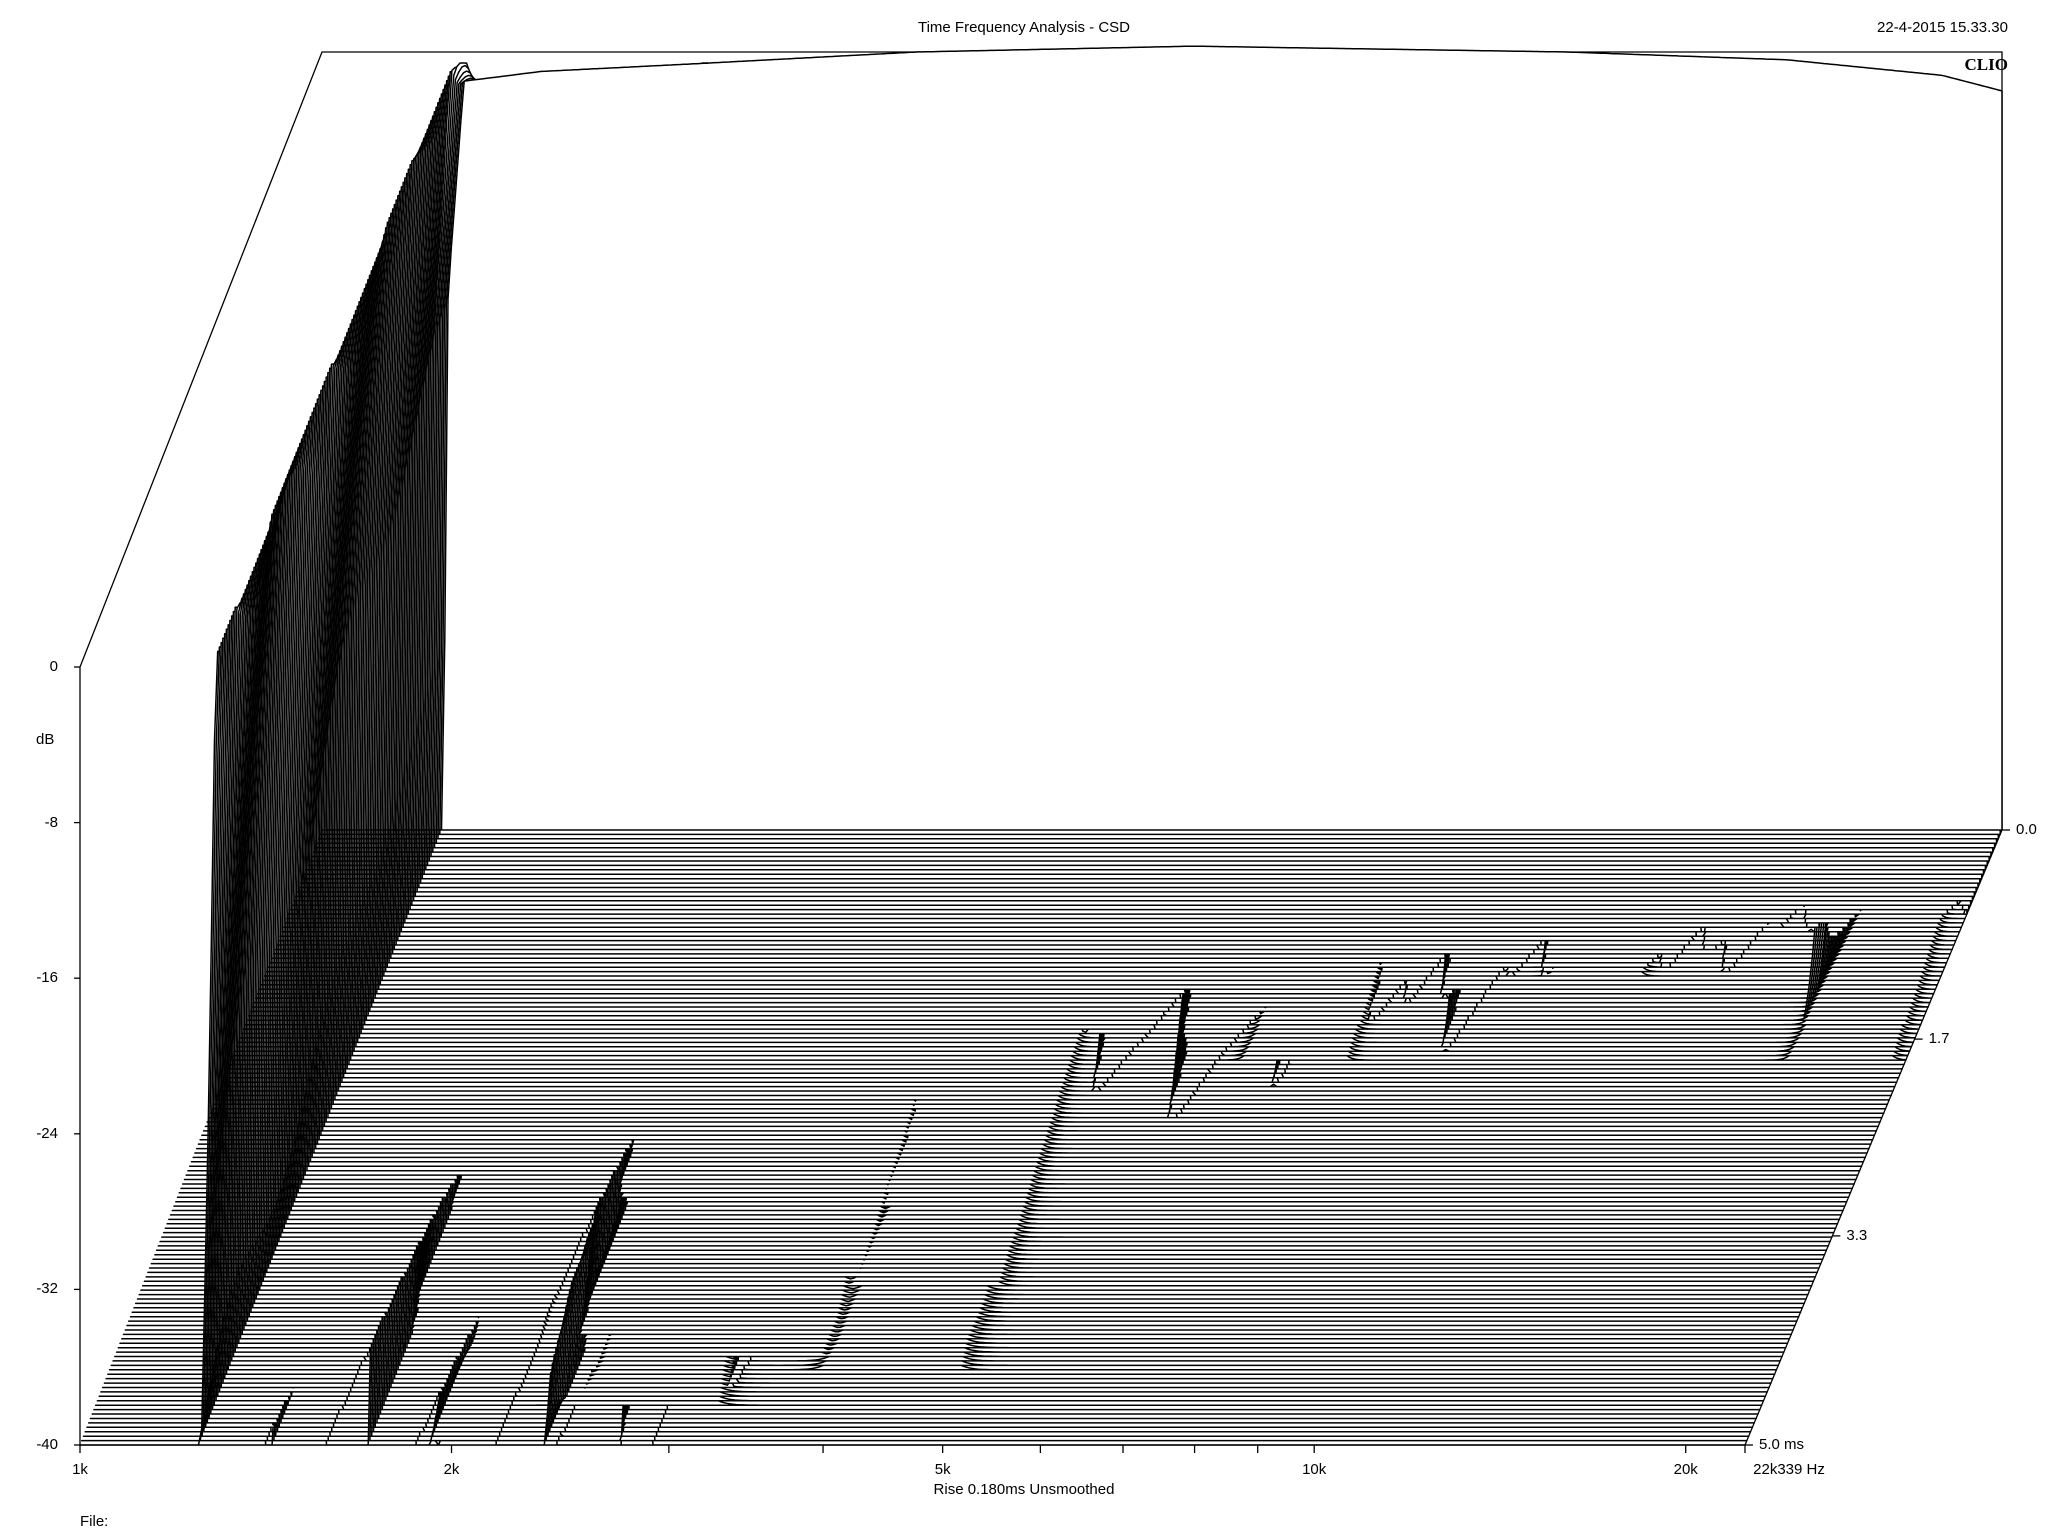 The height and width of the screenshot is (1536, 2048). What do you see at coordinates (47, 1289) in the screenshot?
I see `y-tick-label: -32` at bounding box center [47, 1289].